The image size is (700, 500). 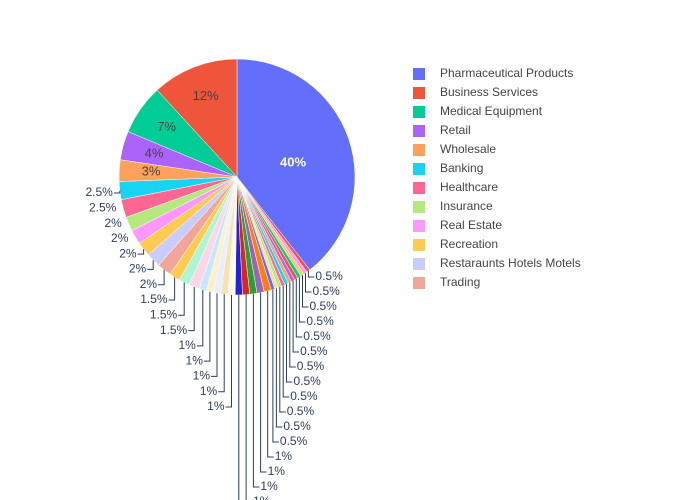 I want to click on legend-label: Banking, so click(x=461, y=168).